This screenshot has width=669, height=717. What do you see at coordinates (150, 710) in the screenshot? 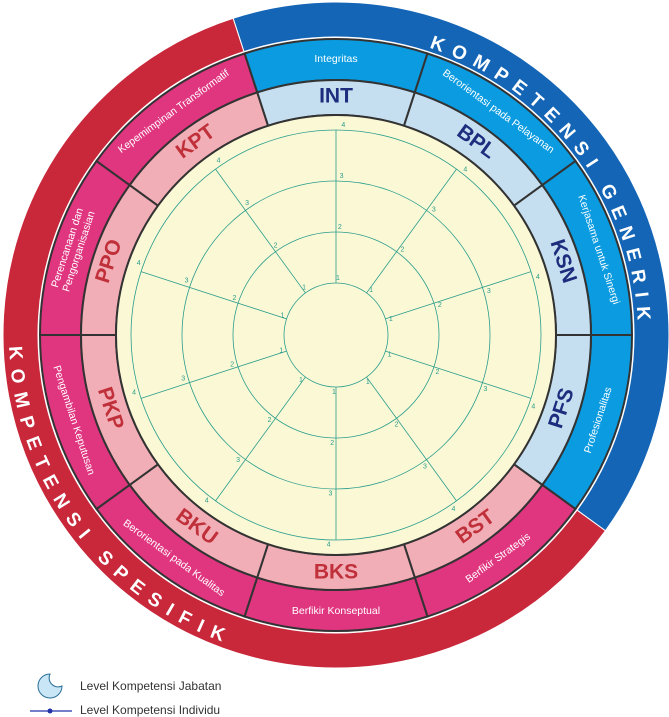
I see `legend-label: Level Kompetensi Individu` at bounding box center [150, 710].